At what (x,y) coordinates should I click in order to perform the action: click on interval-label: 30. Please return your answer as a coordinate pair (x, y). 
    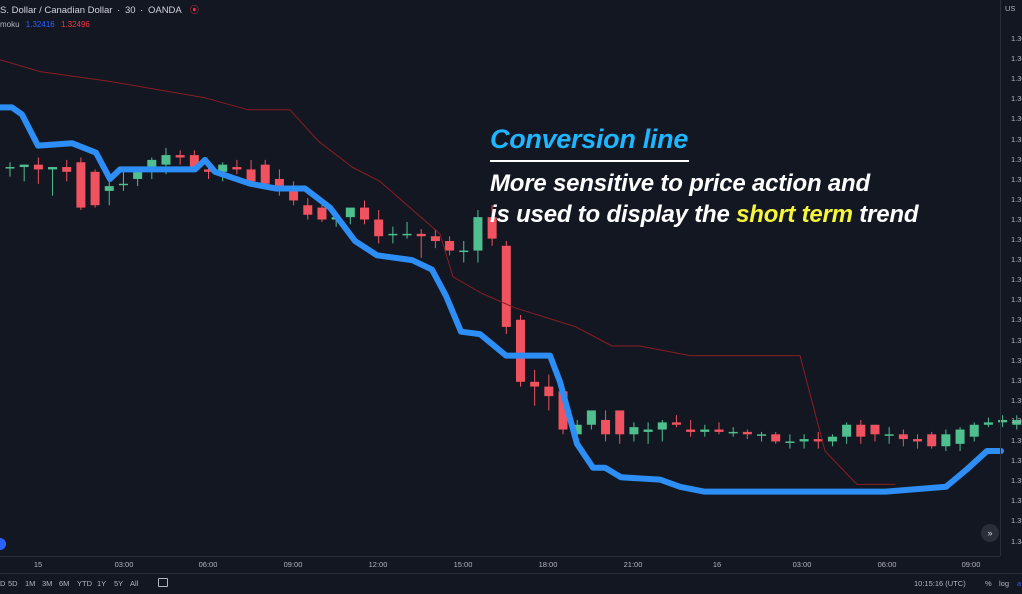
    Looking at the image, I should click on (130, 10).